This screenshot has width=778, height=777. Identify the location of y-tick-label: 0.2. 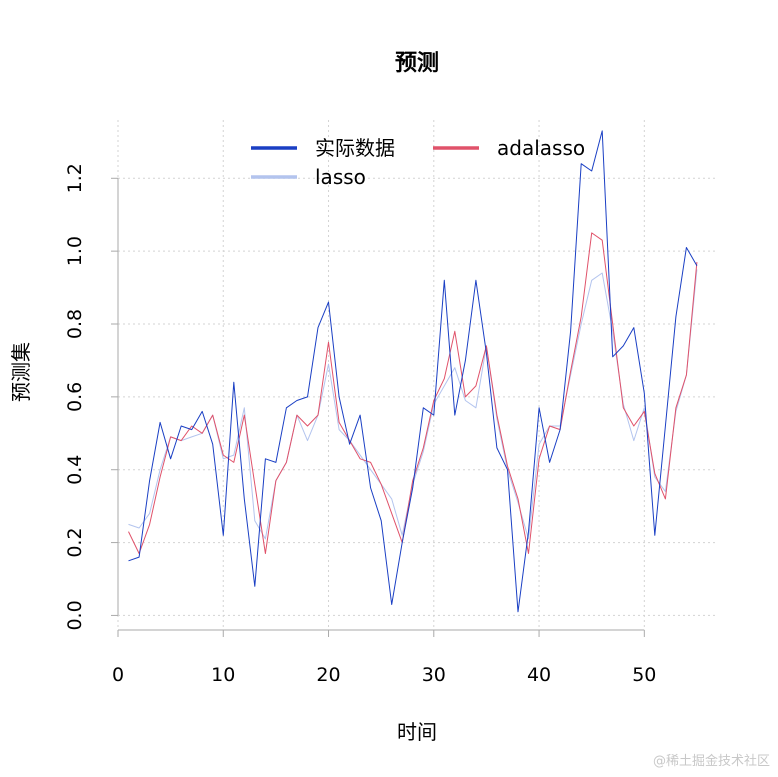
(75, 542).